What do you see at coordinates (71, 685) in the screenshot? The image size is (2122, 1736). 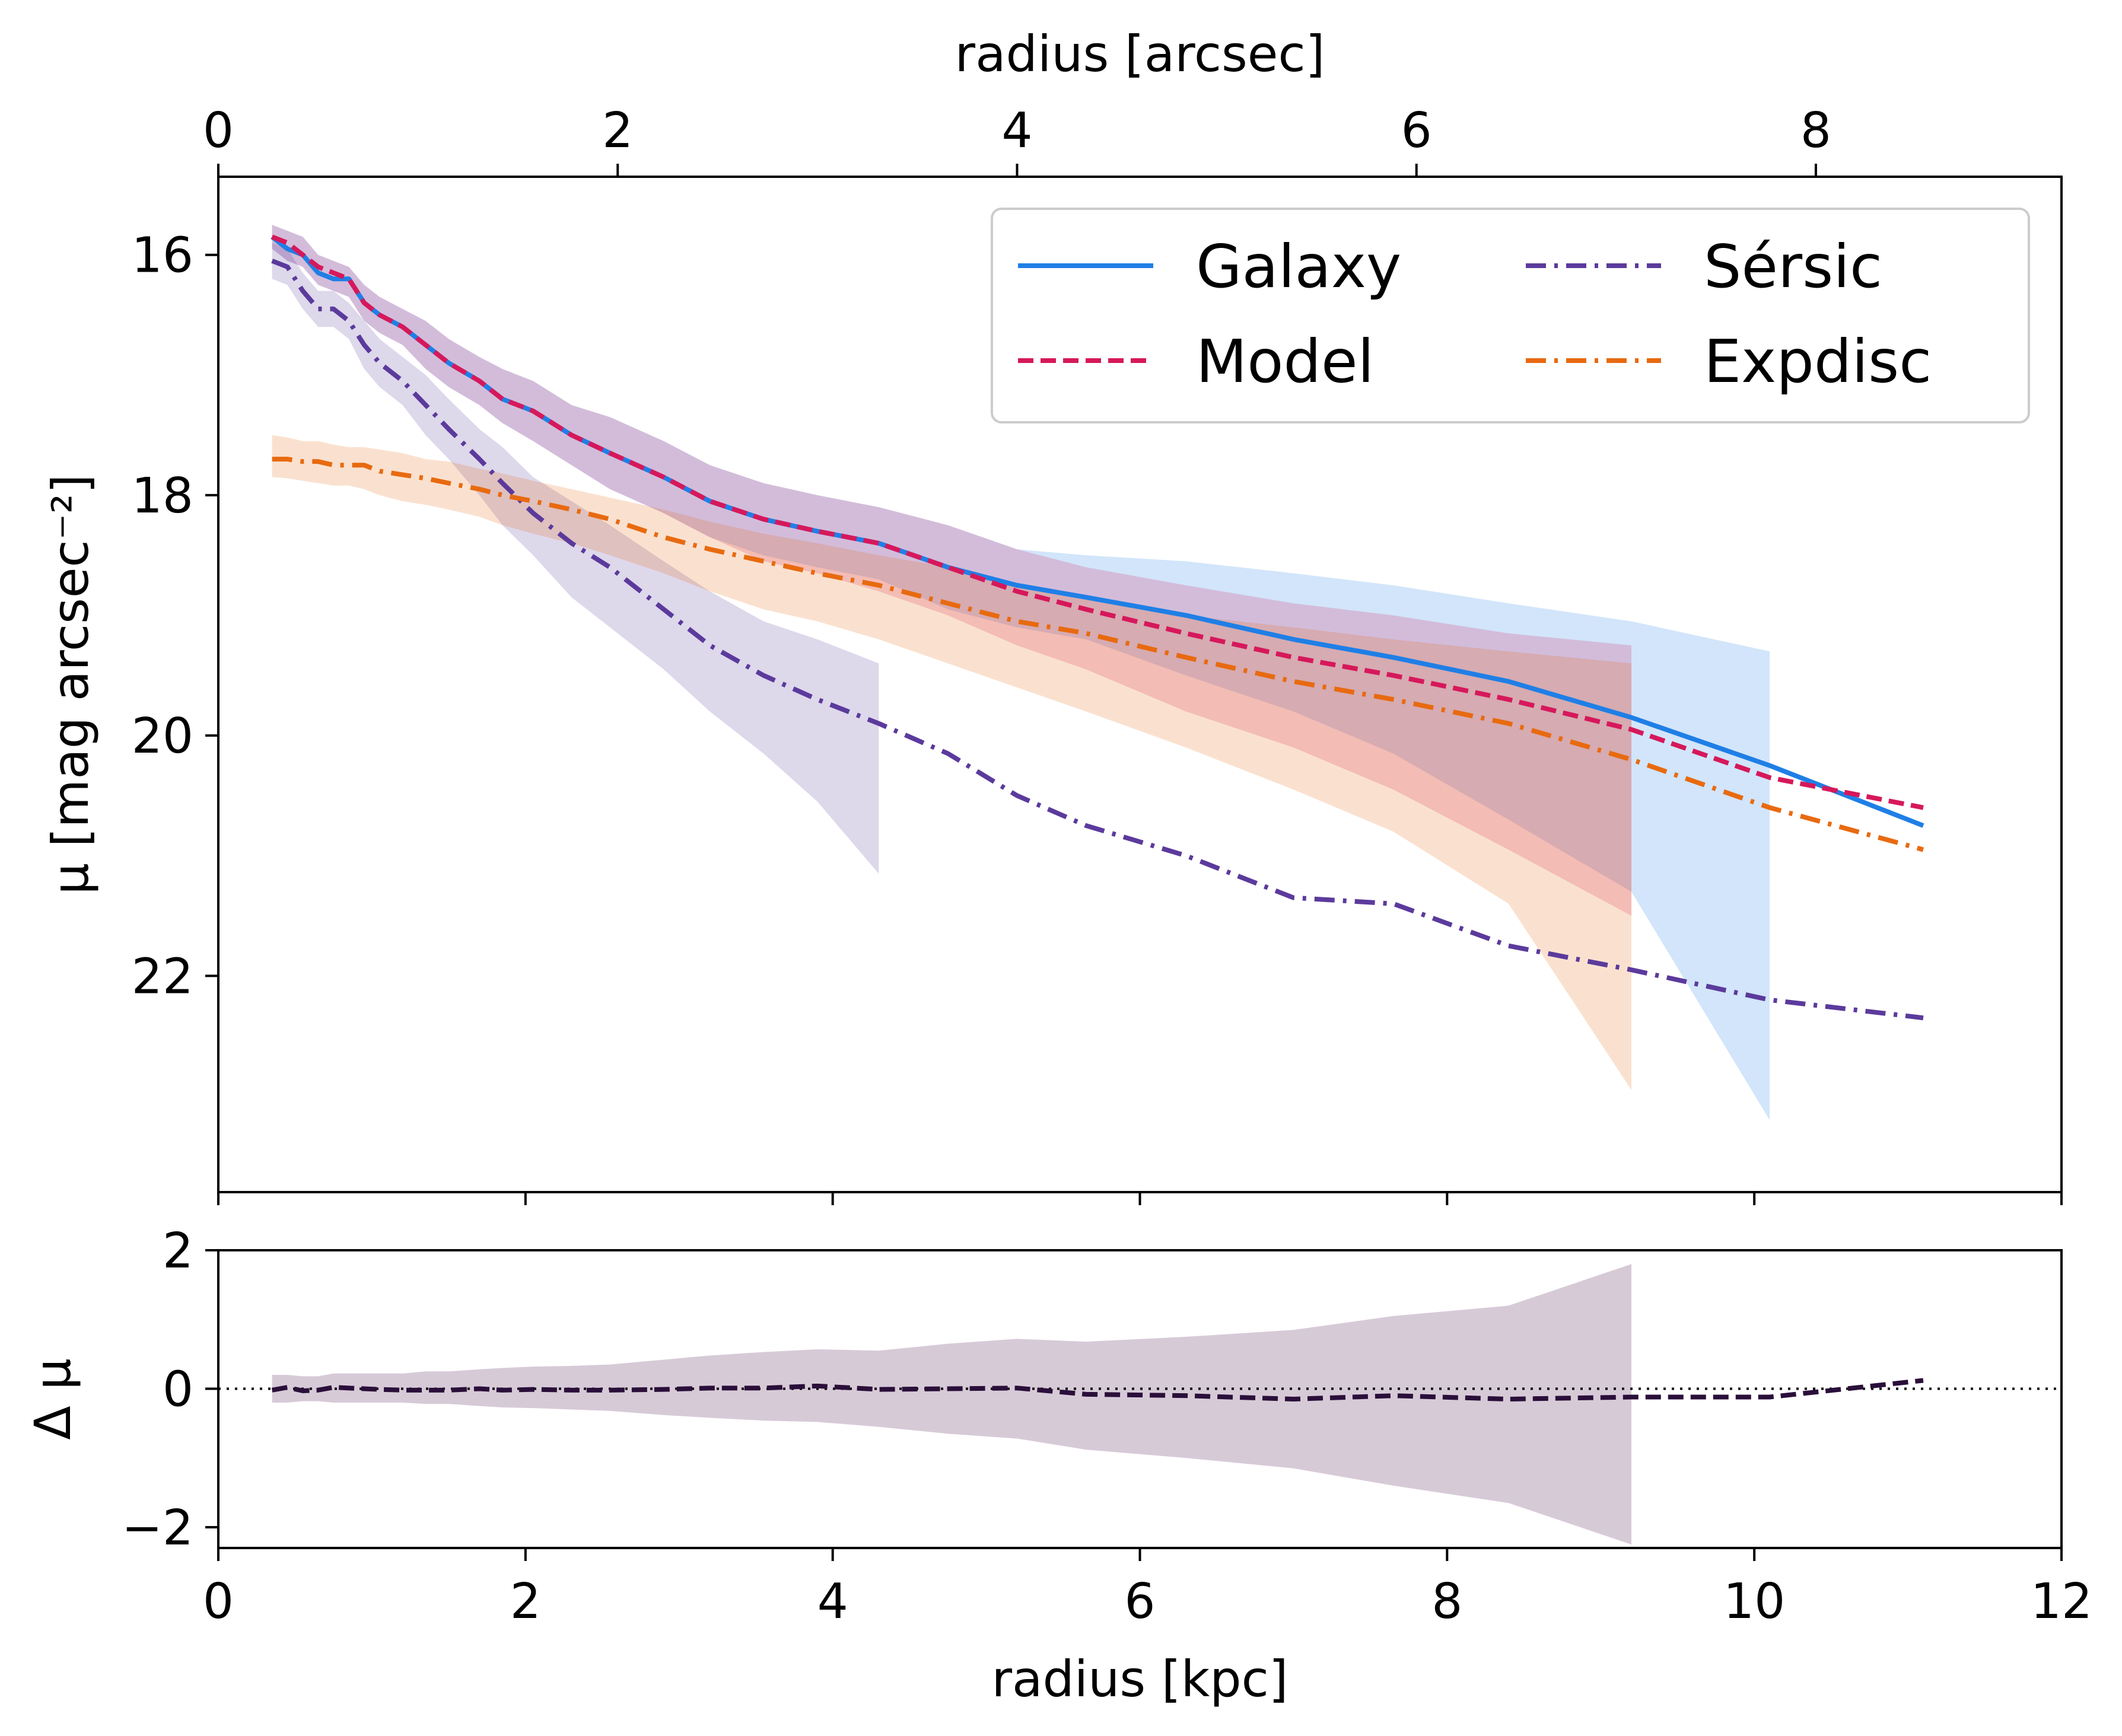 I see `main-y-axis-label: μ [mag arcsec⁻²]` at bounding box center [71, 685].